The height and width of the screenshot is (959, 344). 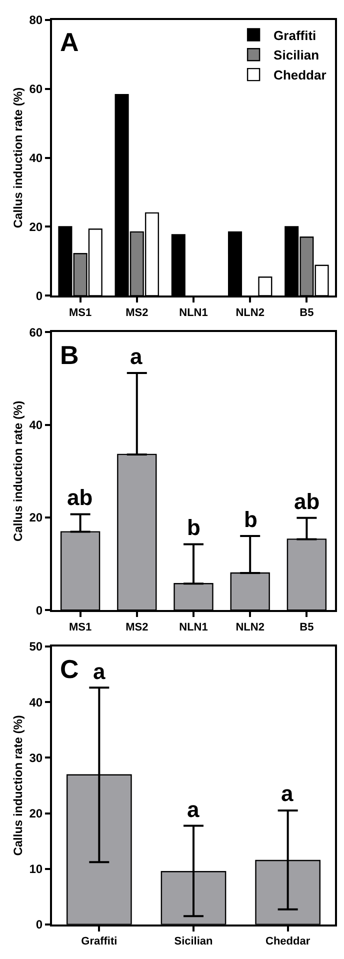 I want to click on chart-title: C, so click(x=69, y=669).